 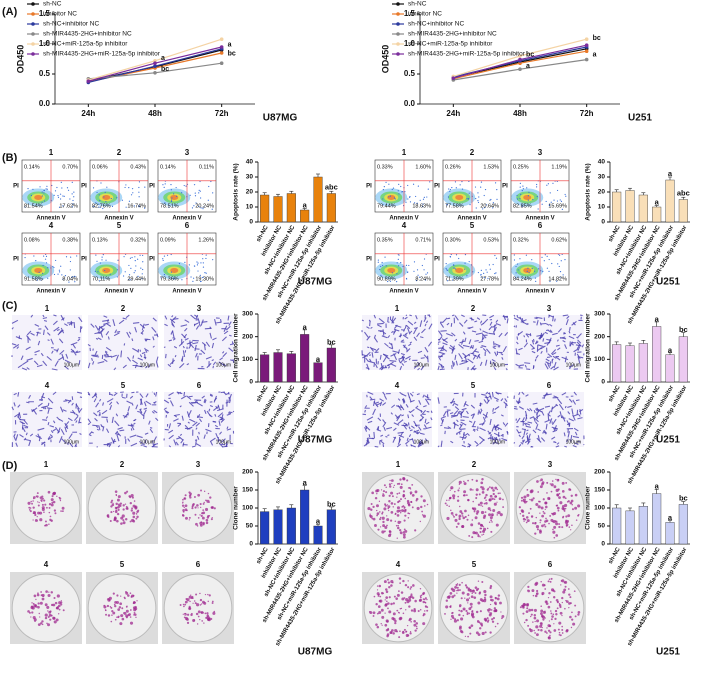 I want to click on quadrant-percent: 81.54%, so click(x=33, y=206).